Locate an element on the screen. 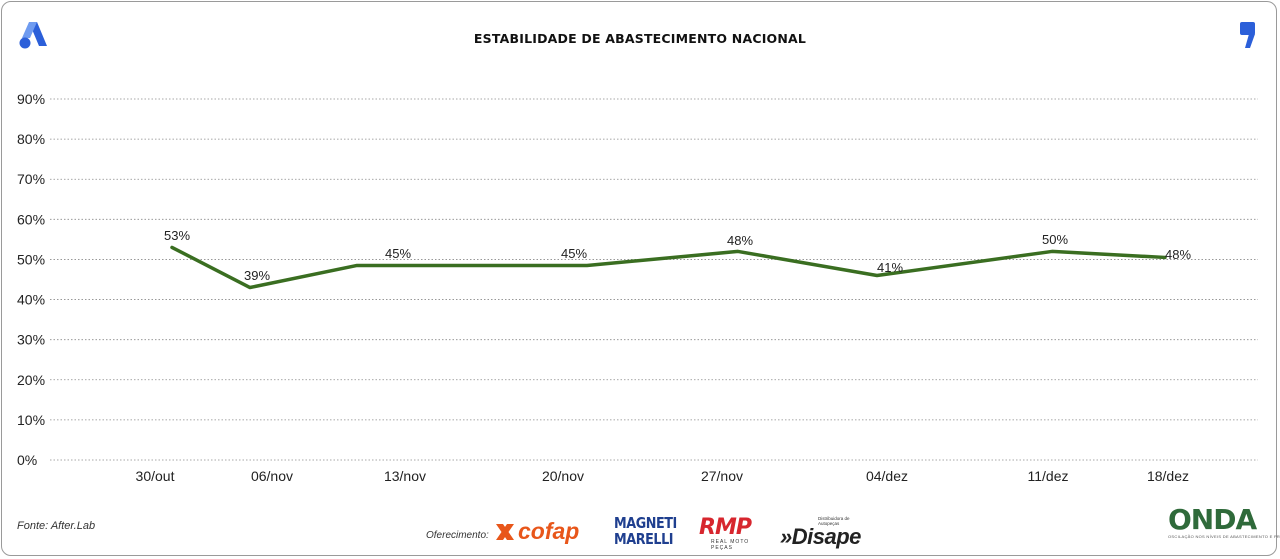  chart-title: ESTABILIDADE DE ABASTECIMENTO NACIONAL is located at coordinates (640, 38).